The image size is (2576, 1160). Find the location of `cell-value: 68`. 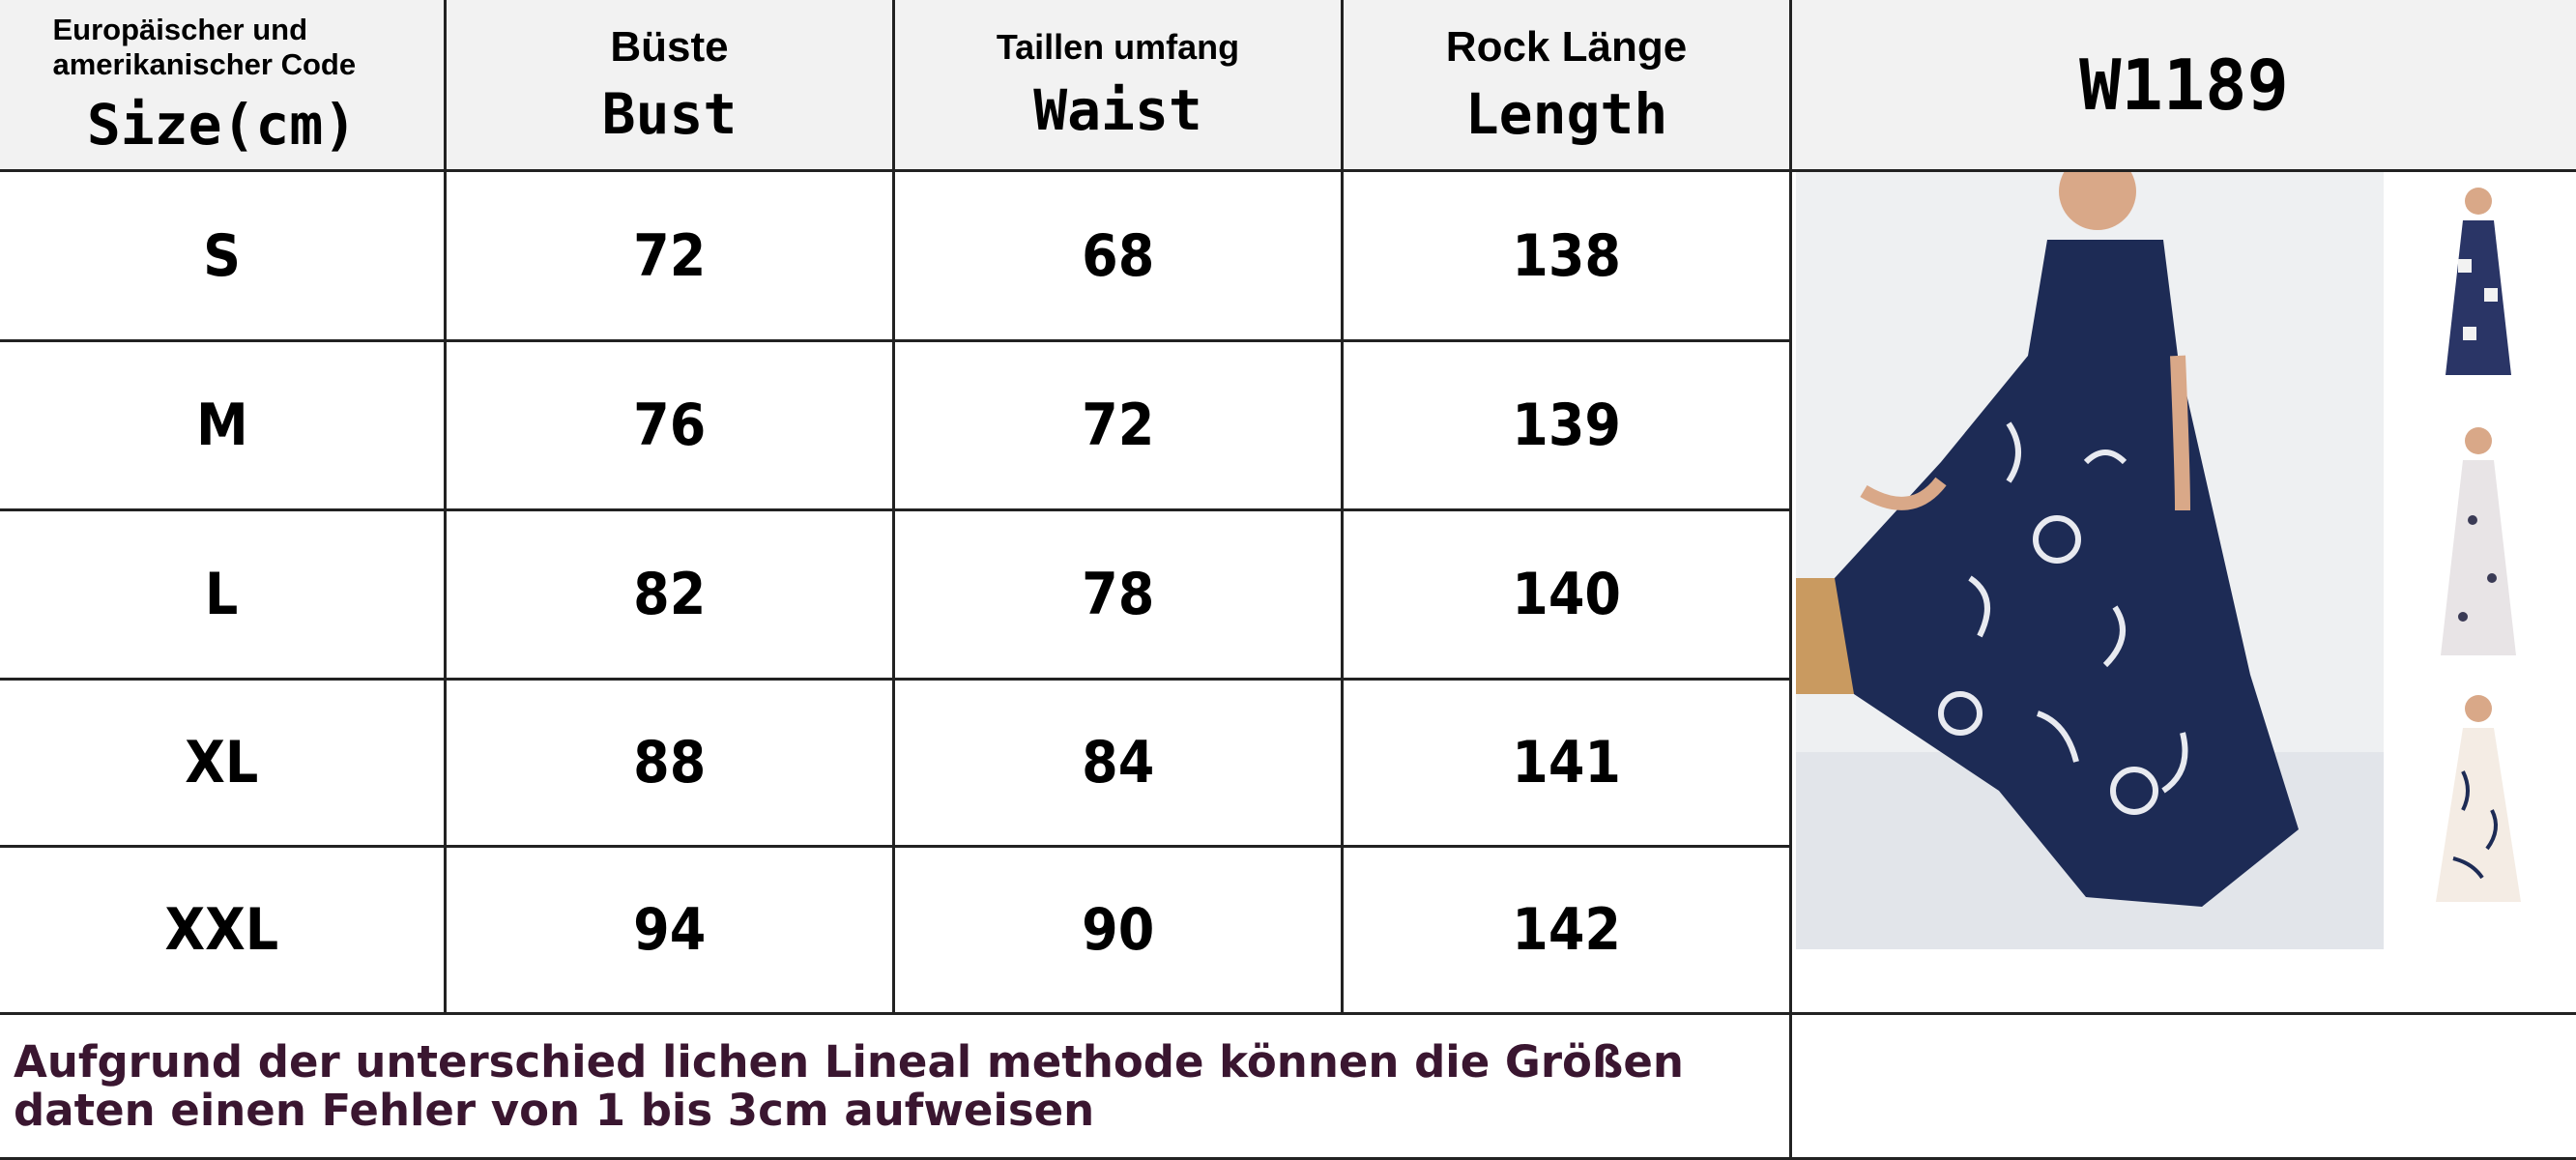

cell-value: 68 is located at coordinates (1118, 256).